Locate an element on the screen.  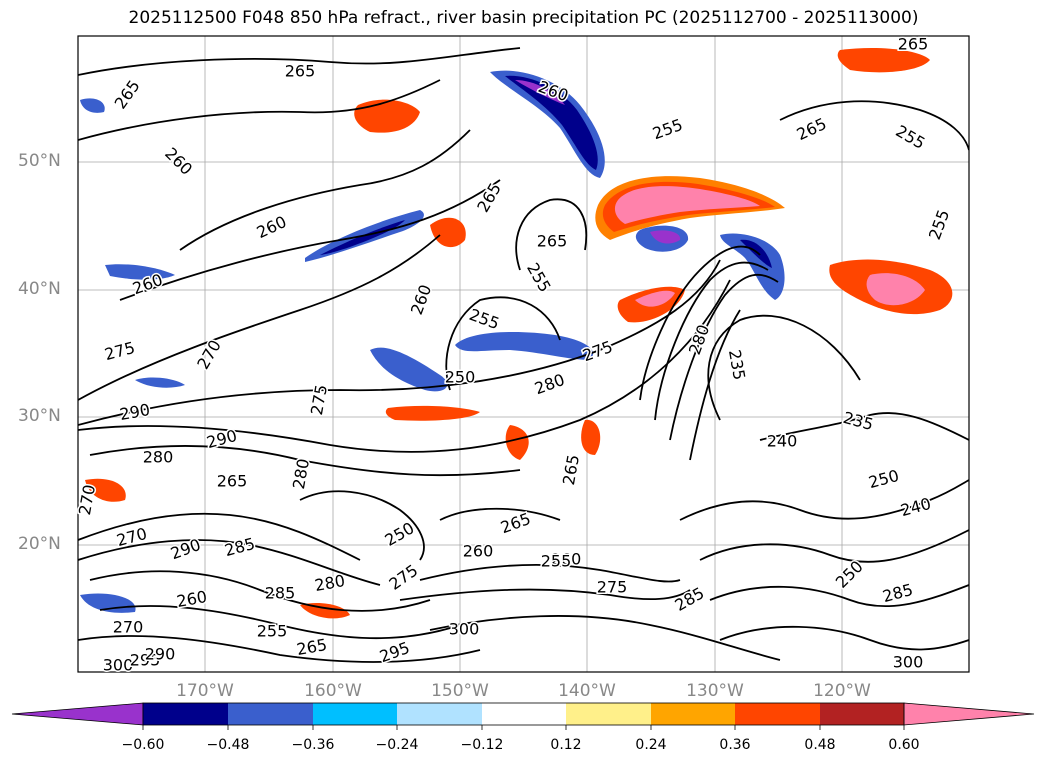
lon-label-130w: 130°W is located at coordinates (715, 691).